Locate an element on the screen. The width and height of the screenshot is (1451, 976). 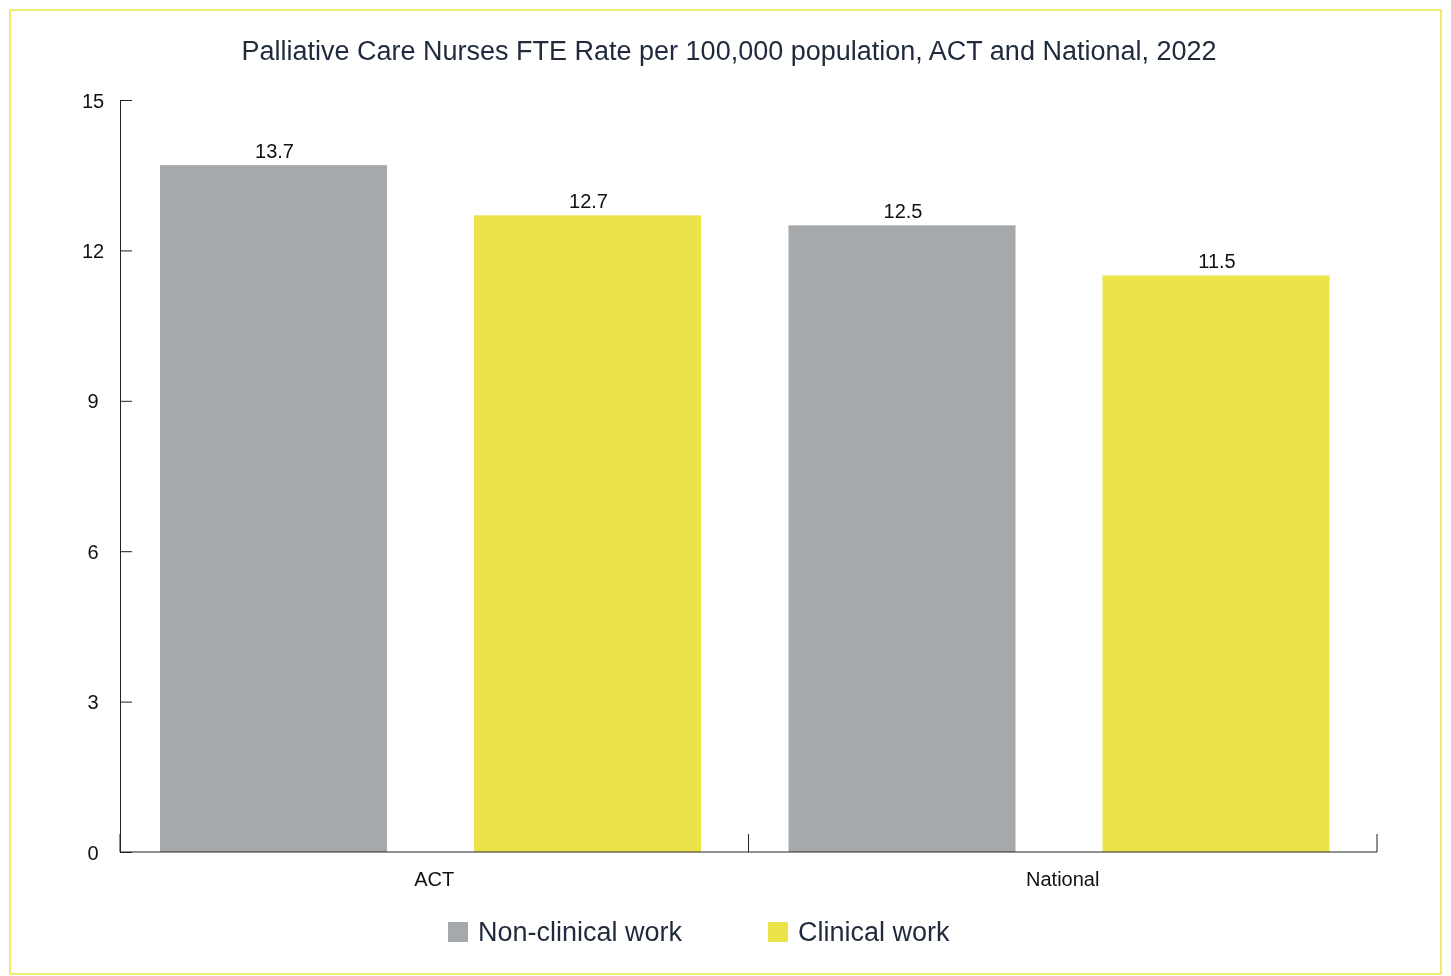
data-label: 11.5 is located at coordinates (1217, 261).